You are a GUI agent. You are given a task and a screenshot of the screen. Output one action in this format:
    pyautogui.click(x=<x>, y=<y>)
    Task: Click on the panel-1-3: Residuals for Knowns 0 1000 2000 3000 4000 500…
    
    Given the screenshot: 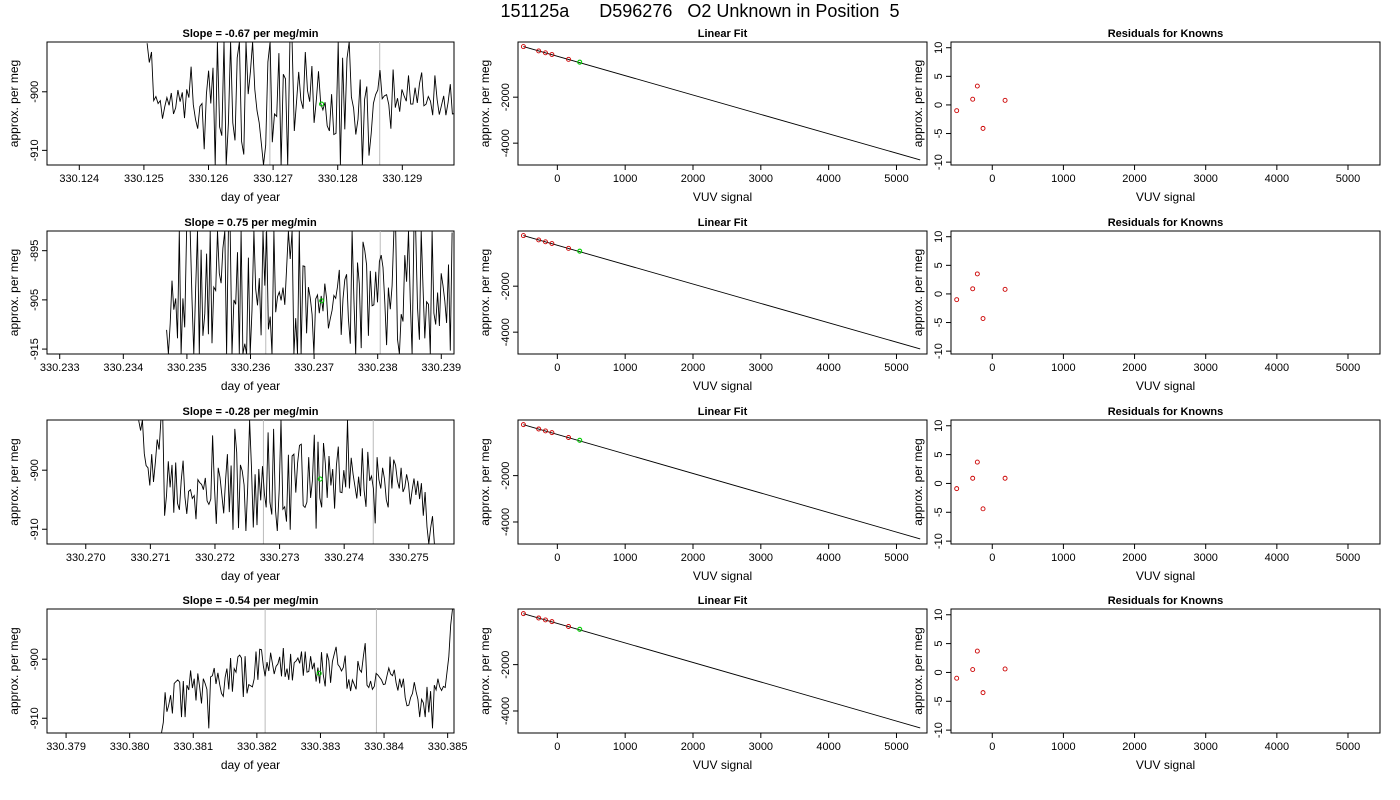 What is the action you would take?
    pyautogui.click(x=1146, y=116)
    